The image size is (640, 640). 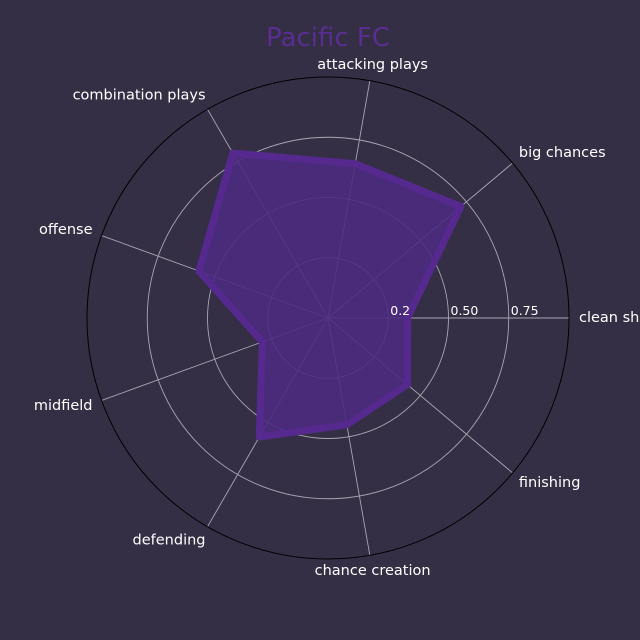 What do you see at coordinates (550, 483) in the screenshot?
I see `category-label-9: finishing` at bounding box center [550, 483].